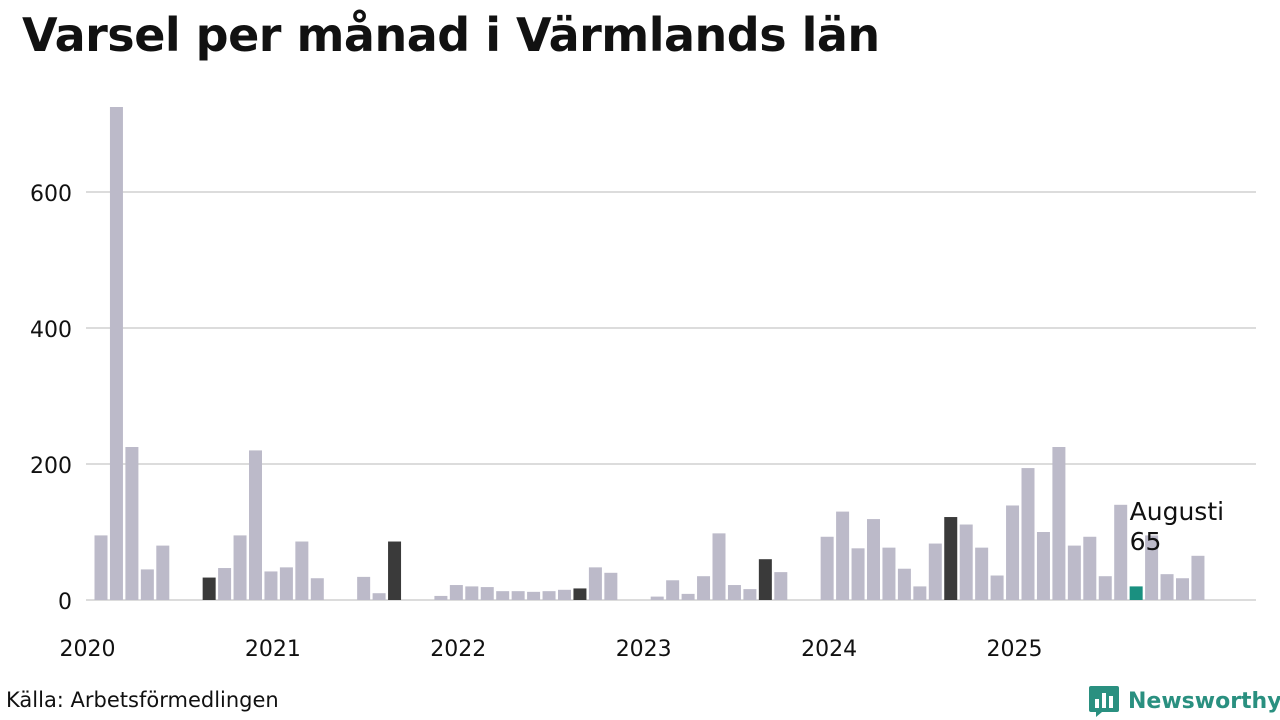  I want to click on annotation-value-label: 65, so click(1146, 541).